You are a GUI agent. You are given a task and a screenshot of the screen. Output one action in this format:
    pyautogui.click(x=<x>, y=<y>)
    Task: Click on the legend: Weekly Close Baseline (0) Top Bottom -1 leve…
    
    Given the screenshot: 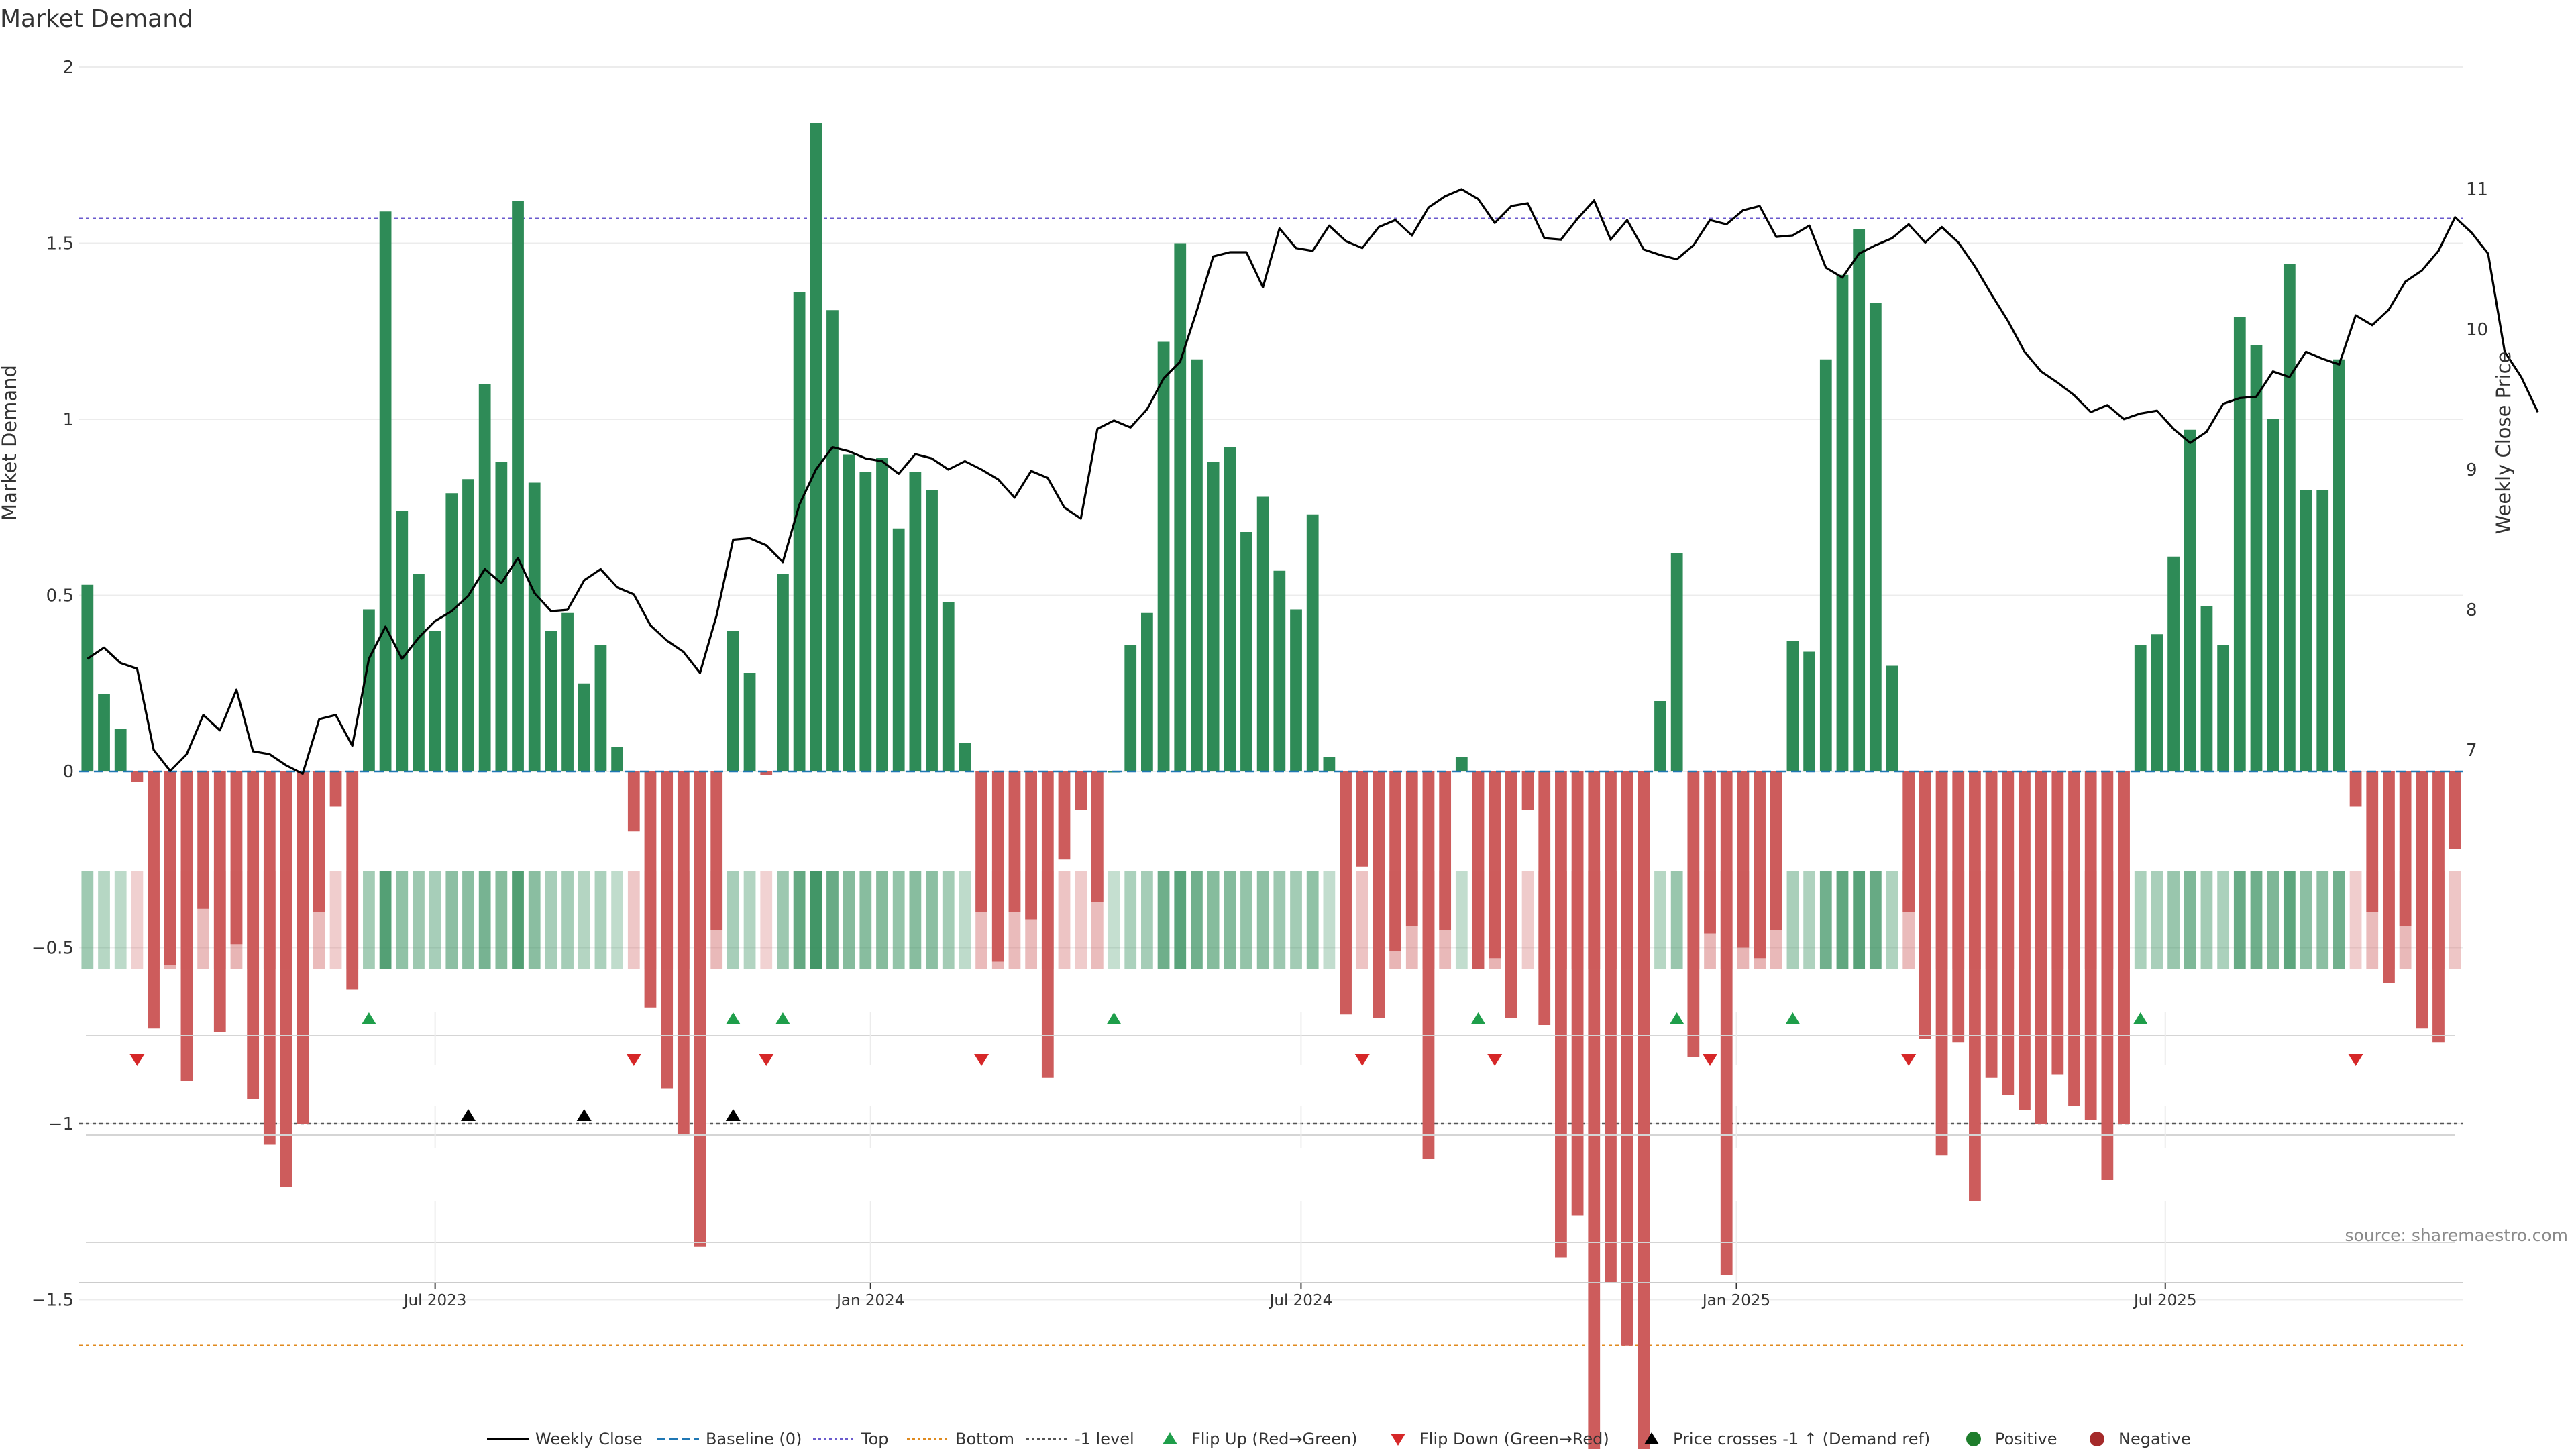 What is the action you would take?
    pyautogui.click(x=1339, y=1439)
    